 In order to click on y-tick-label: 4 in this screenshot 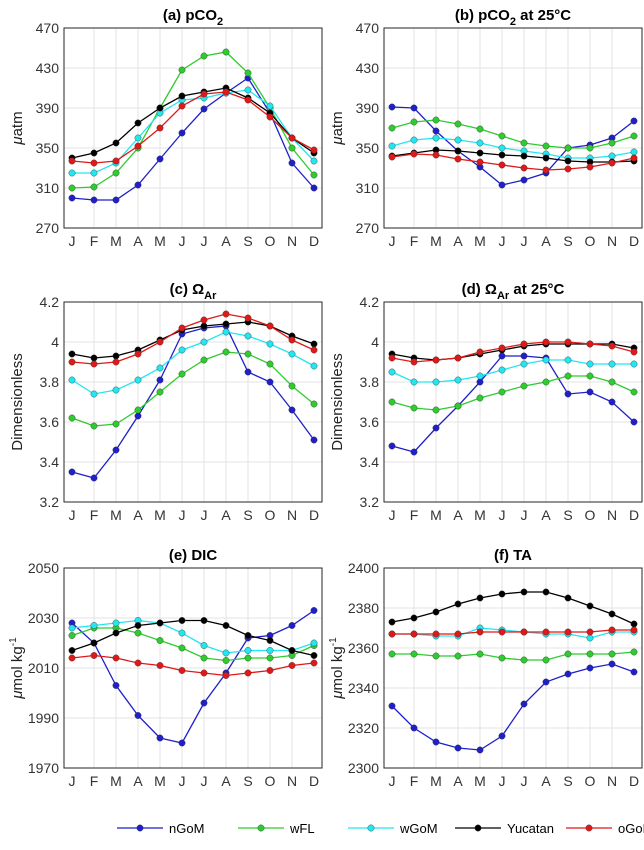, I will do `click(55, 342)`.